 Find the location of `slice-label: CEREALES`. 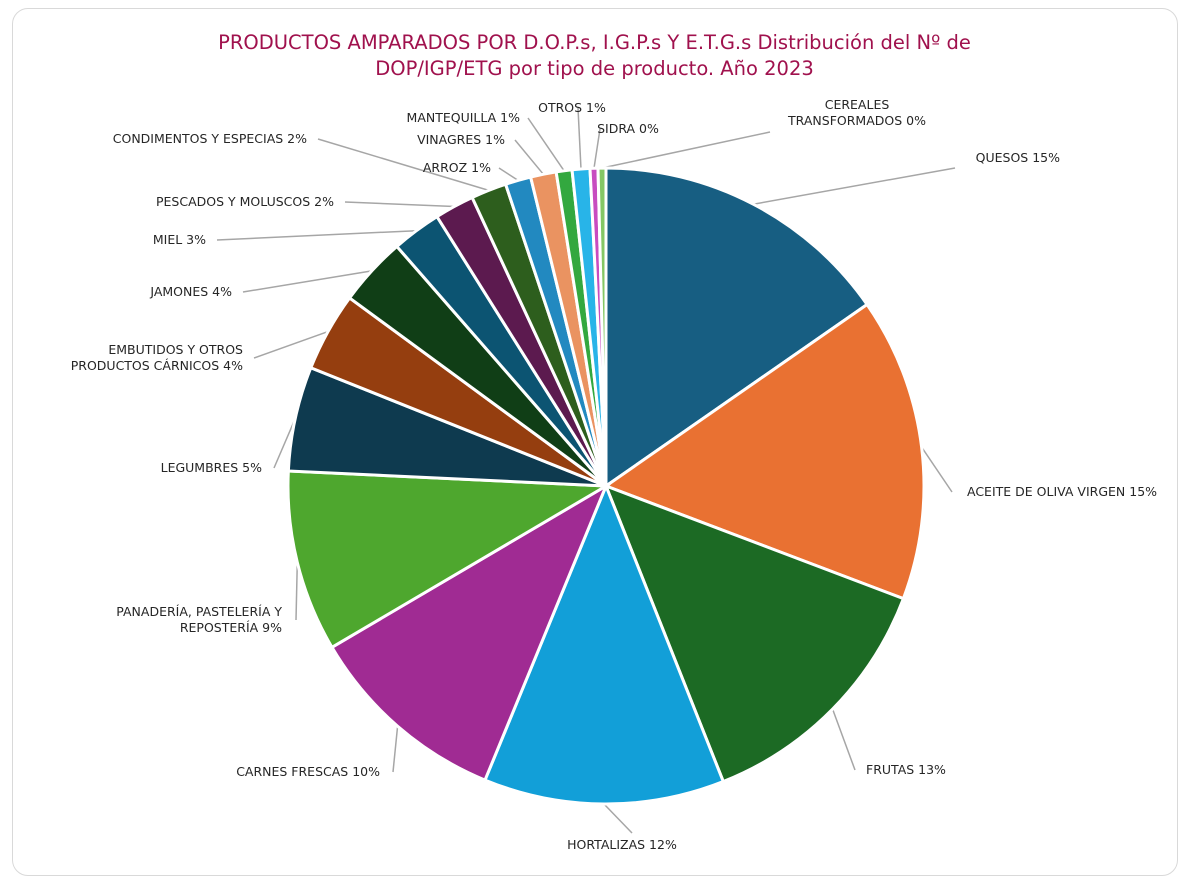

slice-label: CEREALES is located at coordinates (857, 104).